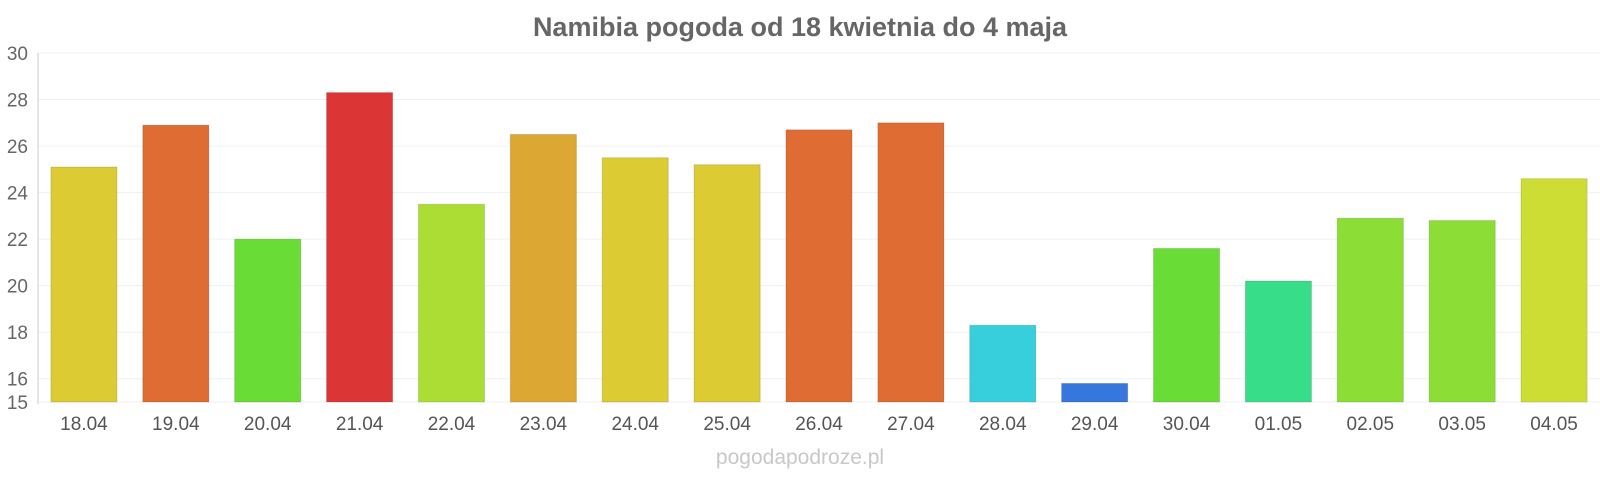  What do you see at coordinates (17, 240) in the screenshot?
I see `y-tick-label: 22` at bounding box center [17, 240].